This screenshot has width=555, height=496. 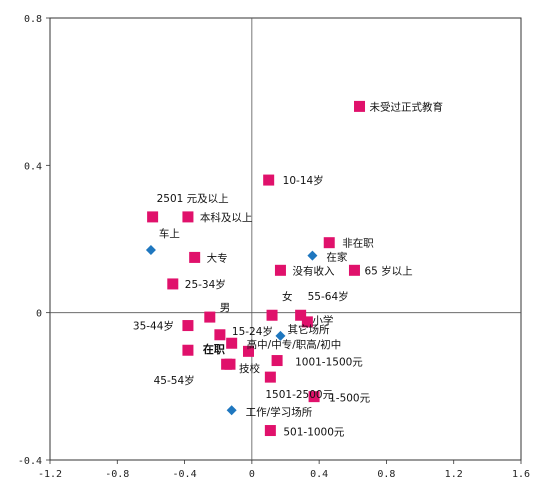 What do you see at coordinates (308, 329) in the screenshot?
I see `point-label: 其它场所` at bounding box center [308, 329].